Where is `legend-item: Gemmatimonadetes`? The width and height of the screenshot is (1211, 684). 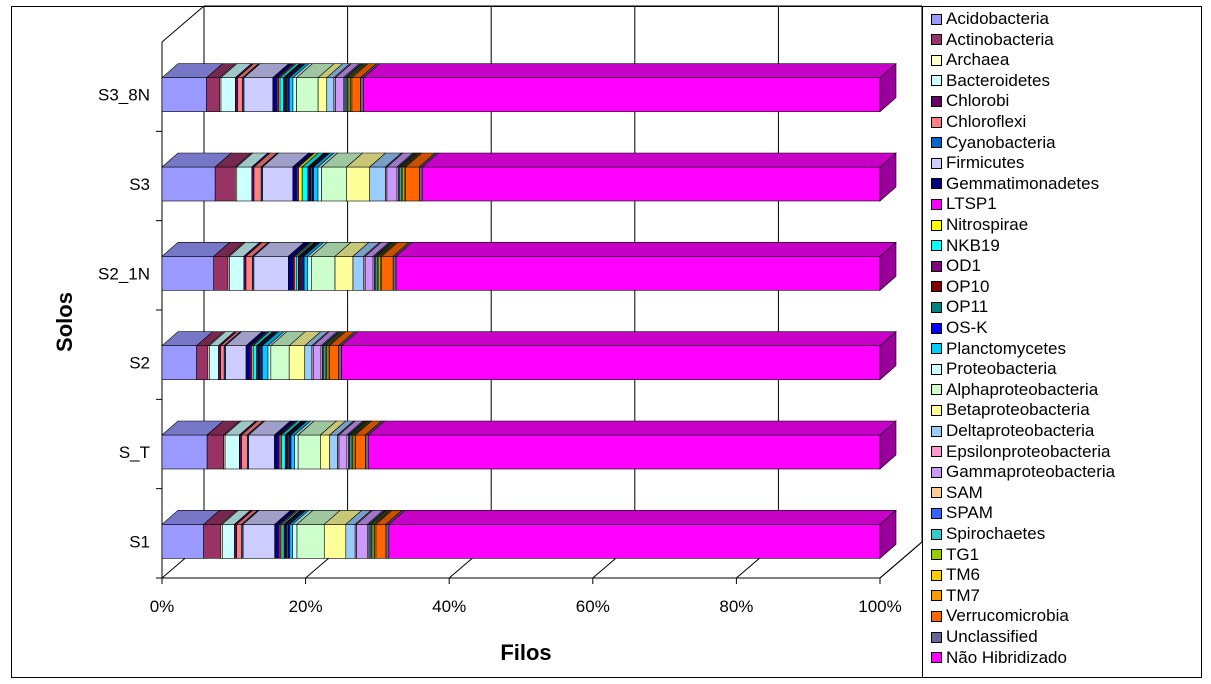 legend-item: Gemmatimonadetes is located at coordinates (1015, 184).